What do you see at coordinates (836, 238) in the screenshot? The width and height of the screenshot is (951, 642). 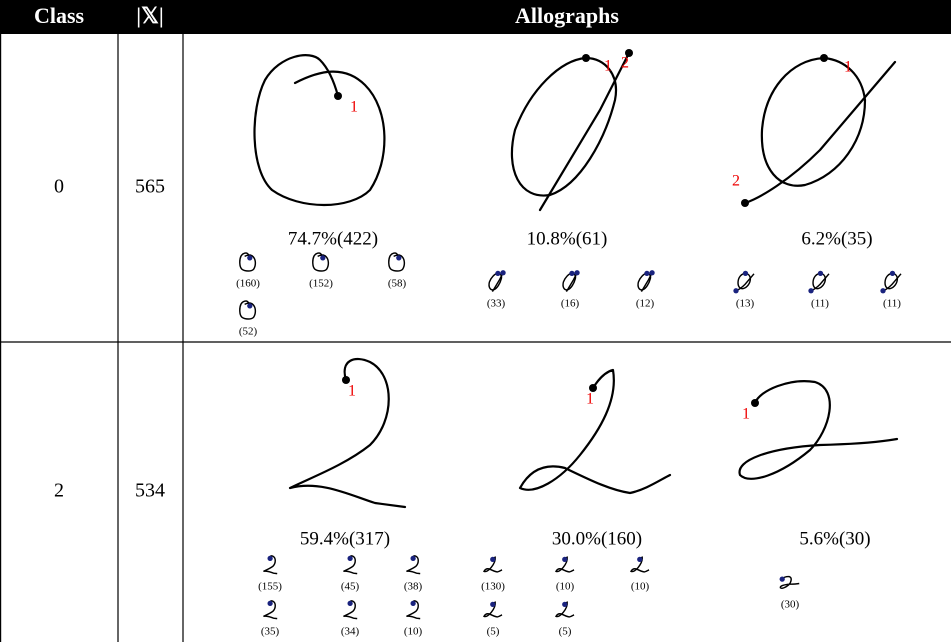 I see `share-label: 6.2%(35)` at bounding box center [836, 238].